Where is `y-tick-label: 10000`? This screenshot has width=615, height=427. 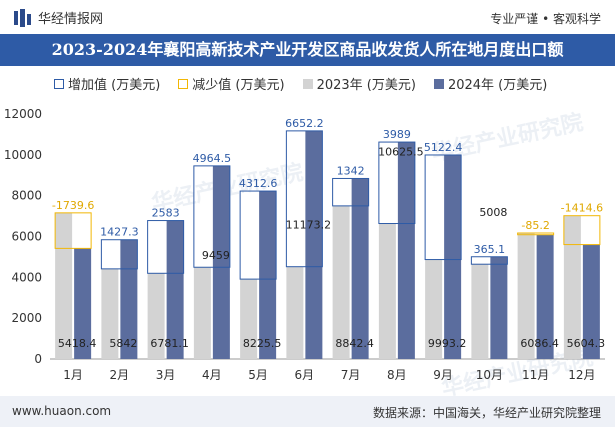 y-tick-label: 10000 is located at coordinates (23, 155).